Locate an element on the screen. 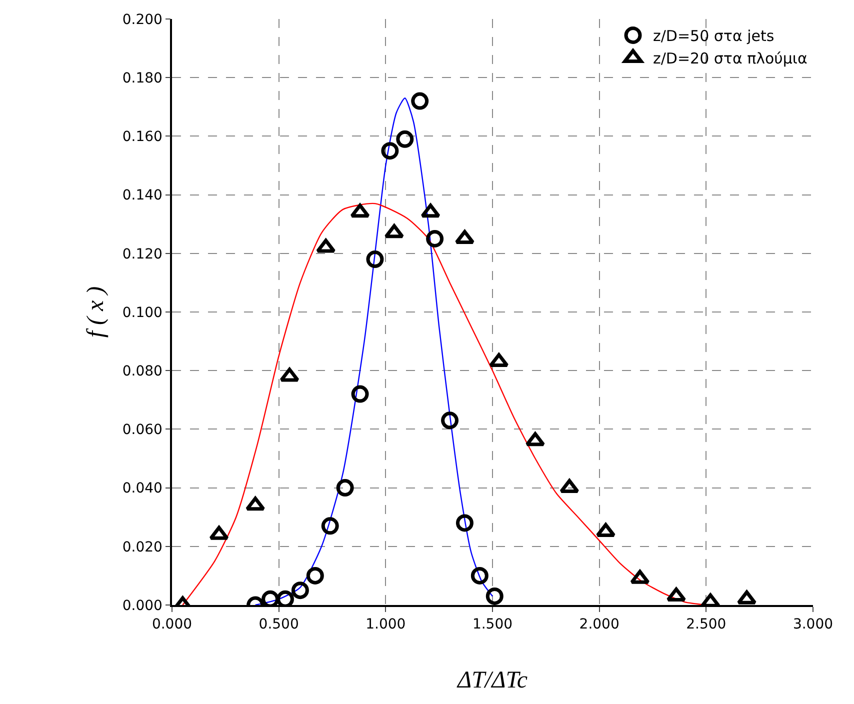  x-tick-label: 0.500 is located at coordinates (278, 624).